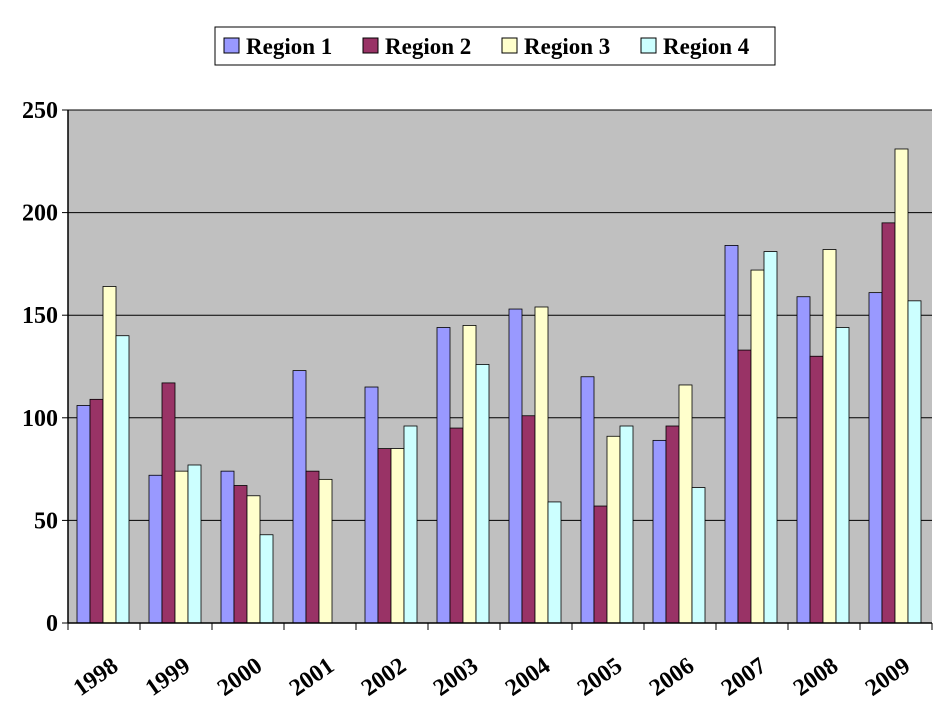 This screenshot has height=713, width=944. I want to click on legend-label-region-2: Region 2, so click(428, 46).